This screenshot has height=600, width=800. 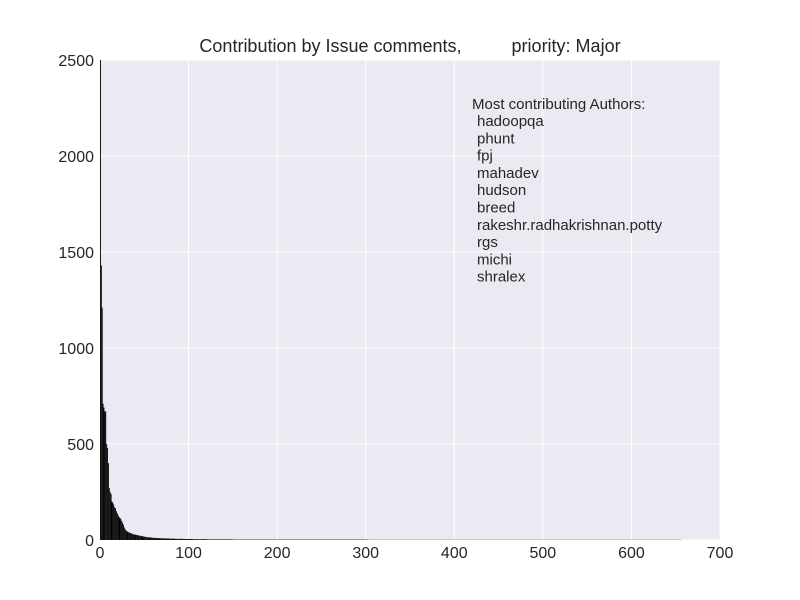 I want to click on y-tick-label: 0, so click(x=89, y=541).